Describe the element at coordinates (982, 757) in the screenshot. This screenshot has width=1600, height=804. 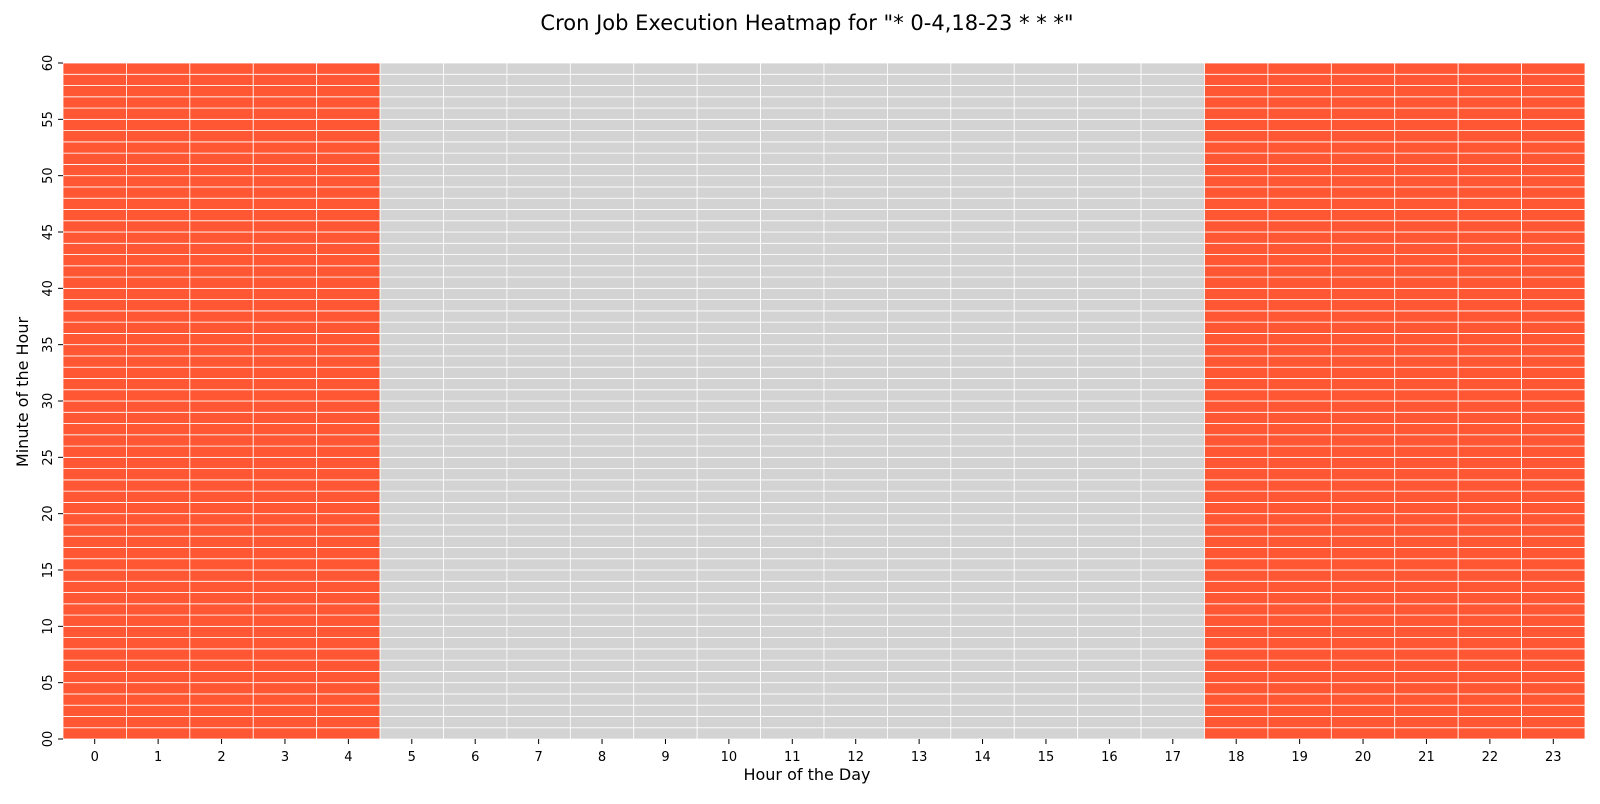
I see `x-tick-label: 14` at that location.